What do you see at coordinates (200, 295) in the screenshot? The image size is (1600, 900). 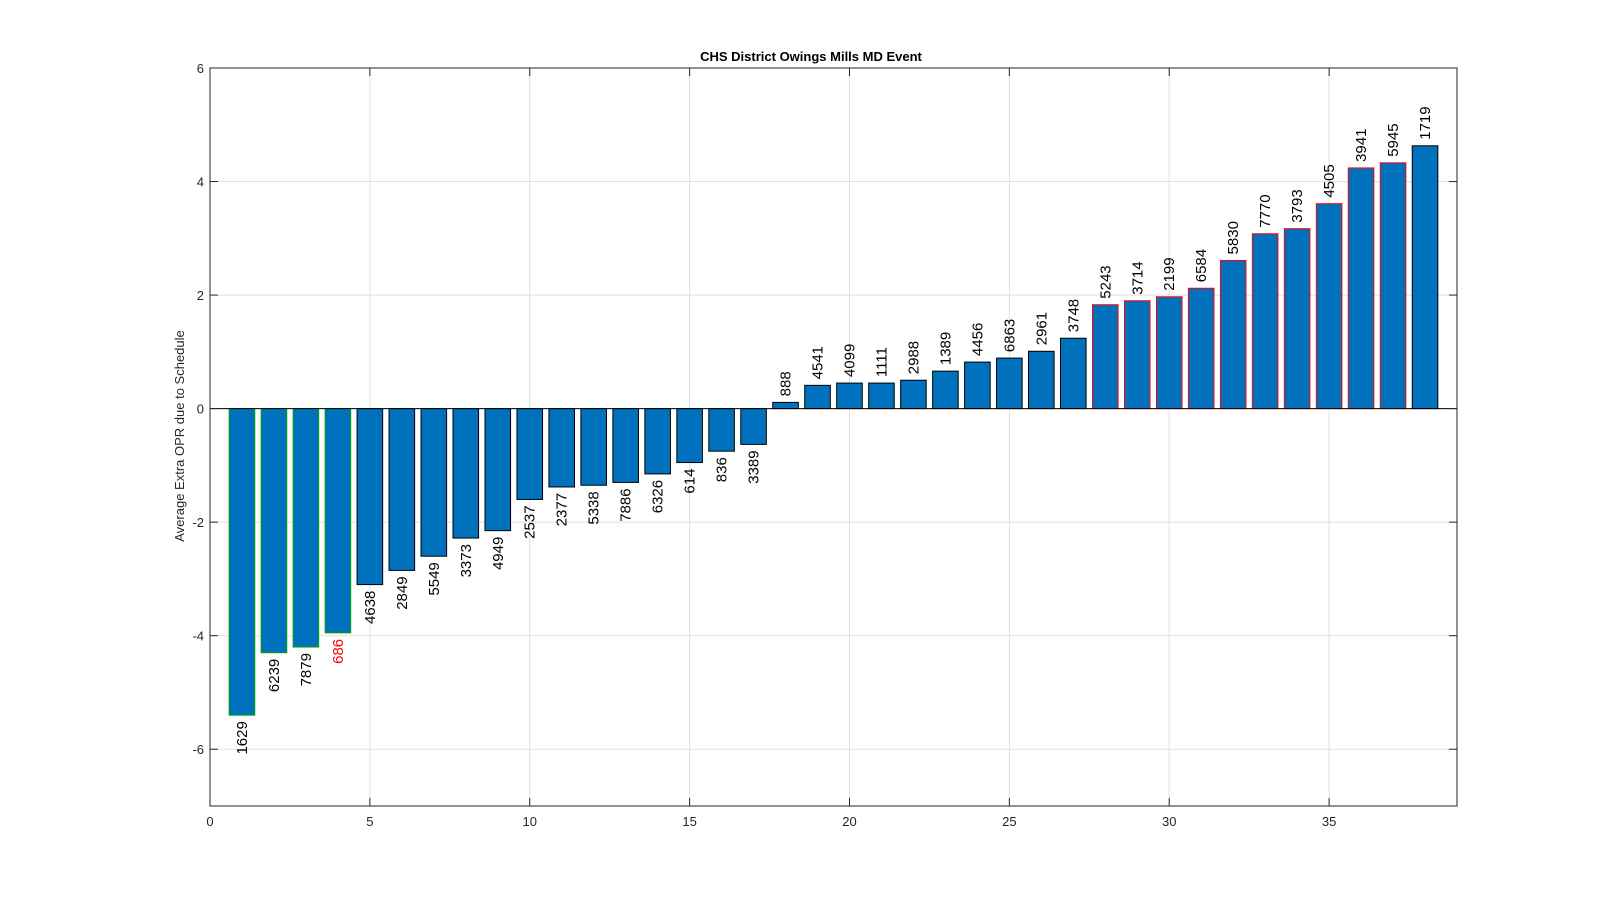 I see `y-tick-label: 2` at bounding box center [200, 295].